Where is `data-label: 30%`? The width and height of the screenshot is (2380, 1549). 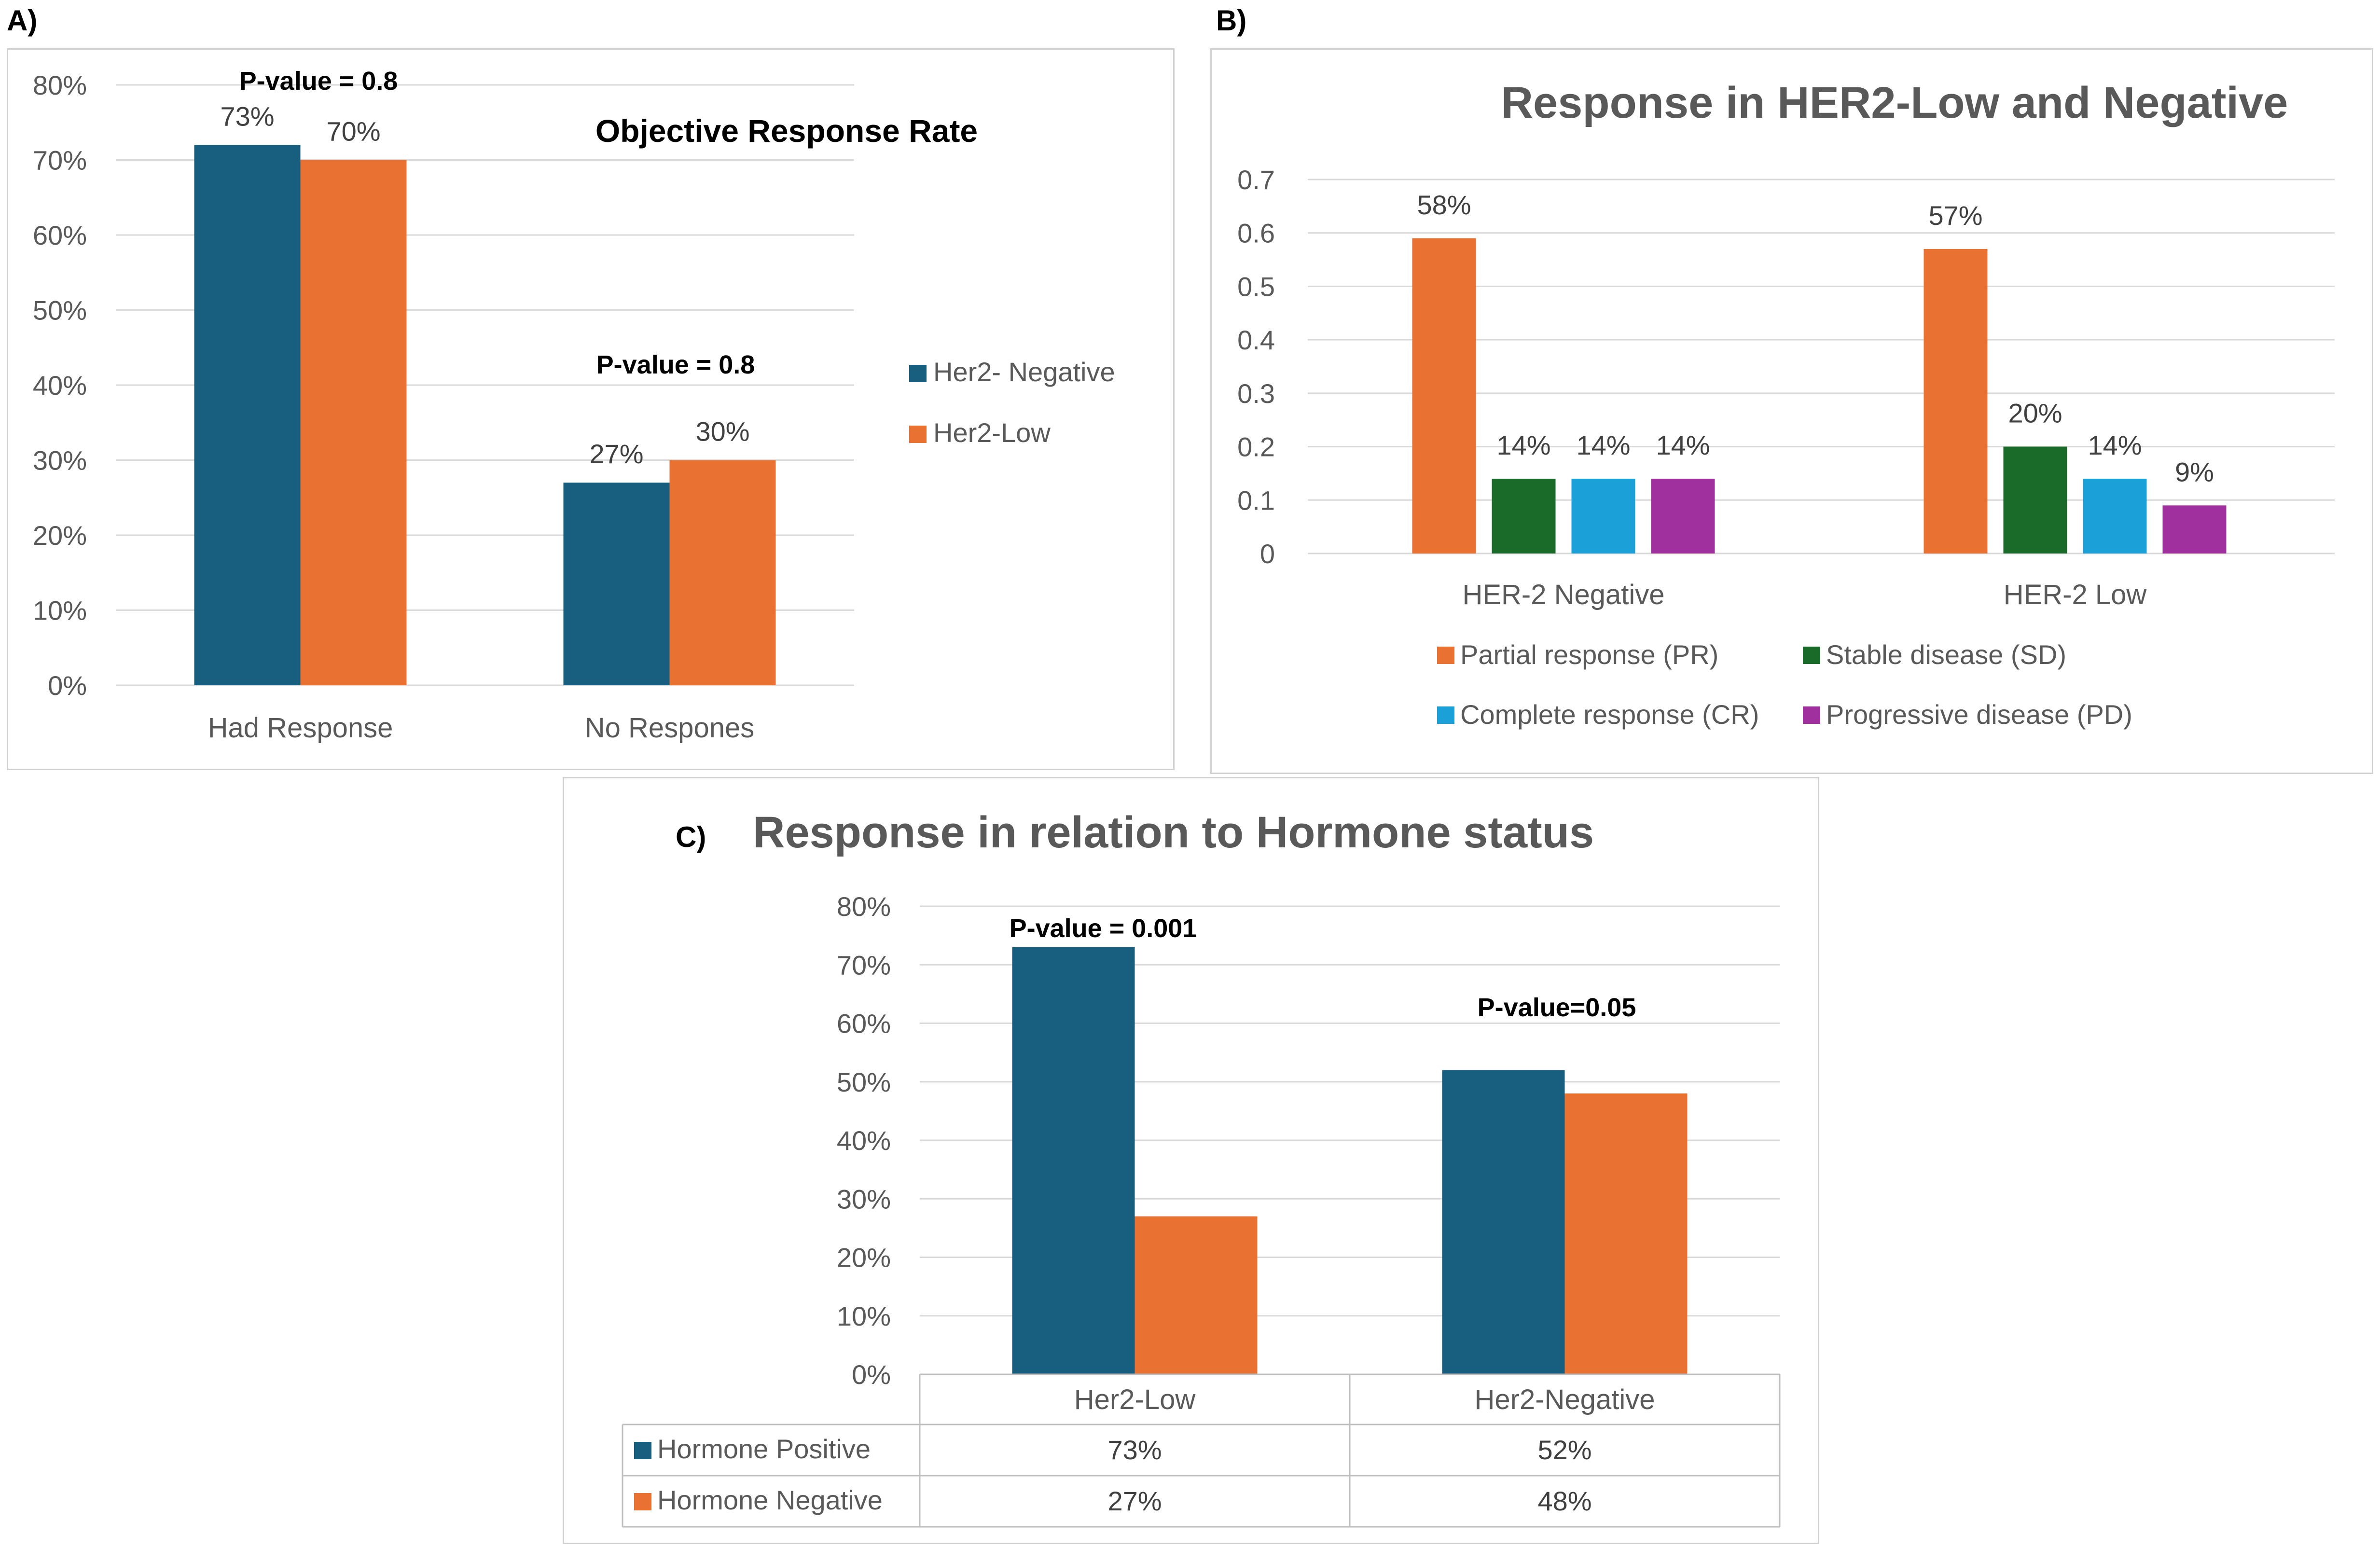 data-label: 30% is located at coordinates (722, 431).